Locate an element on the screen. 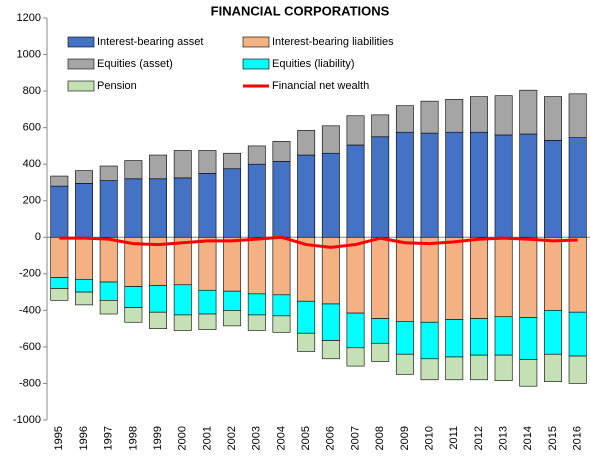 This screenshot has height=459, width=590. x-tick-label: 2015 is located at coordinates (553, 438).